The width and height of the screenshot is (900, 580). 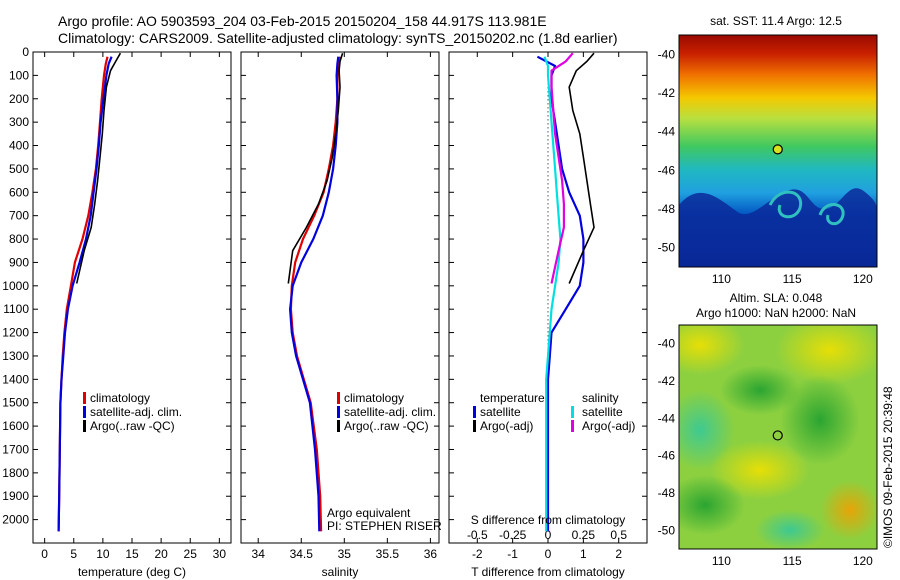 I want to click on map-x-tick-label: 110, so click(x=721, y=561).